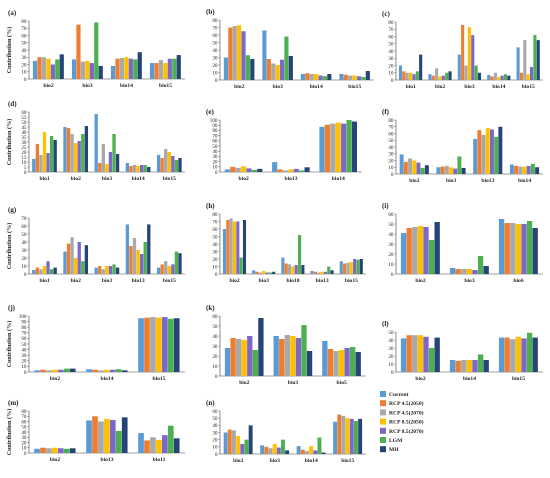 This screenshot has width=550, height=478. What do you see at coordinates (65, 262) in the screenshot?
I see `bar-g-bio2-s0` at bounding box center [65, 262].